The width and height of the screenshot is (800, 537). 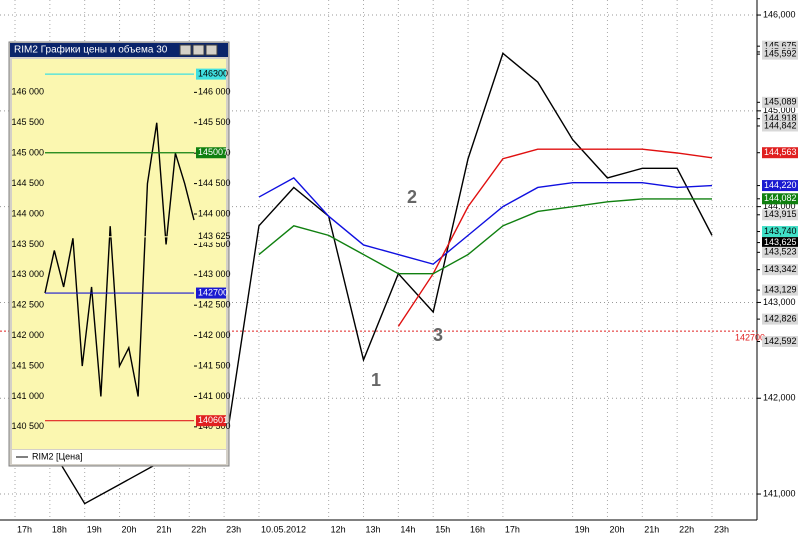 I want to click on price-tag-label: 146300, so click(x=213, y=73).